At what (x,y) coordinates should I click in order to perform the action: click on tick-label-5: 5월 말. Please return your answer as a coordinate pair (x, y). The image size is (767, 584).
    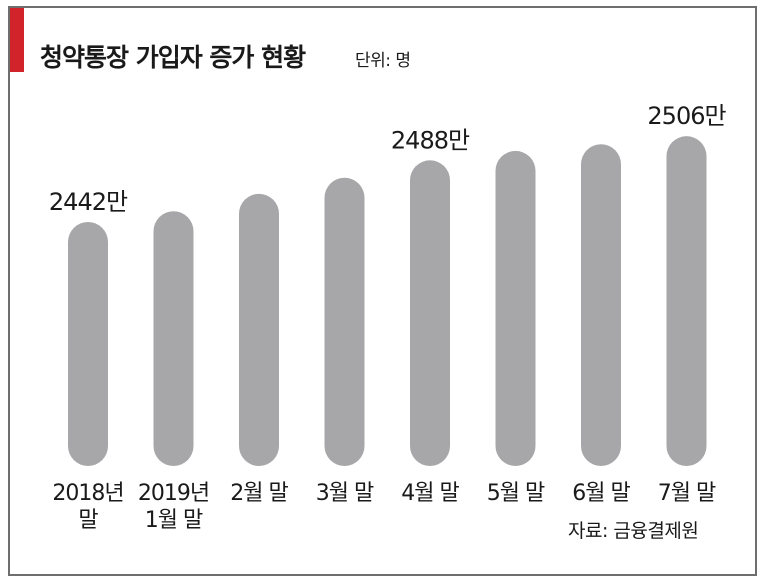
    Looking at the image, I should click on (516, 493).